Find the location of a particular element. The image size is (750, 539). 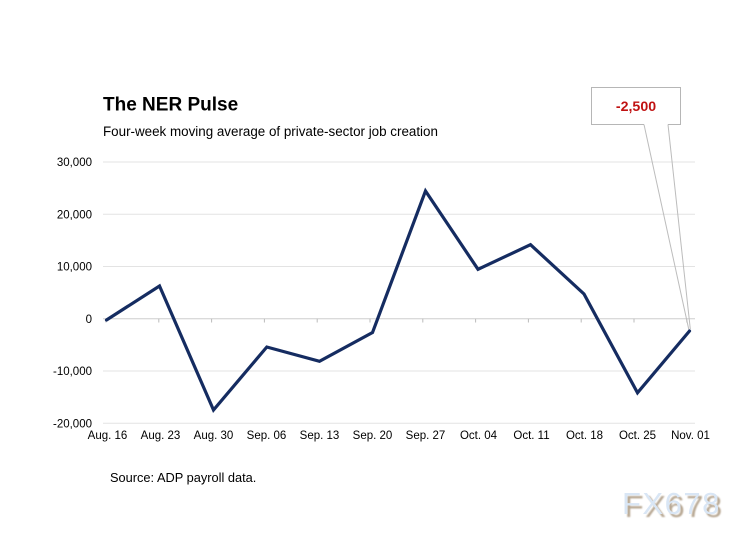

svg-text: Aug. 30 is located at coordinates (214, 436).